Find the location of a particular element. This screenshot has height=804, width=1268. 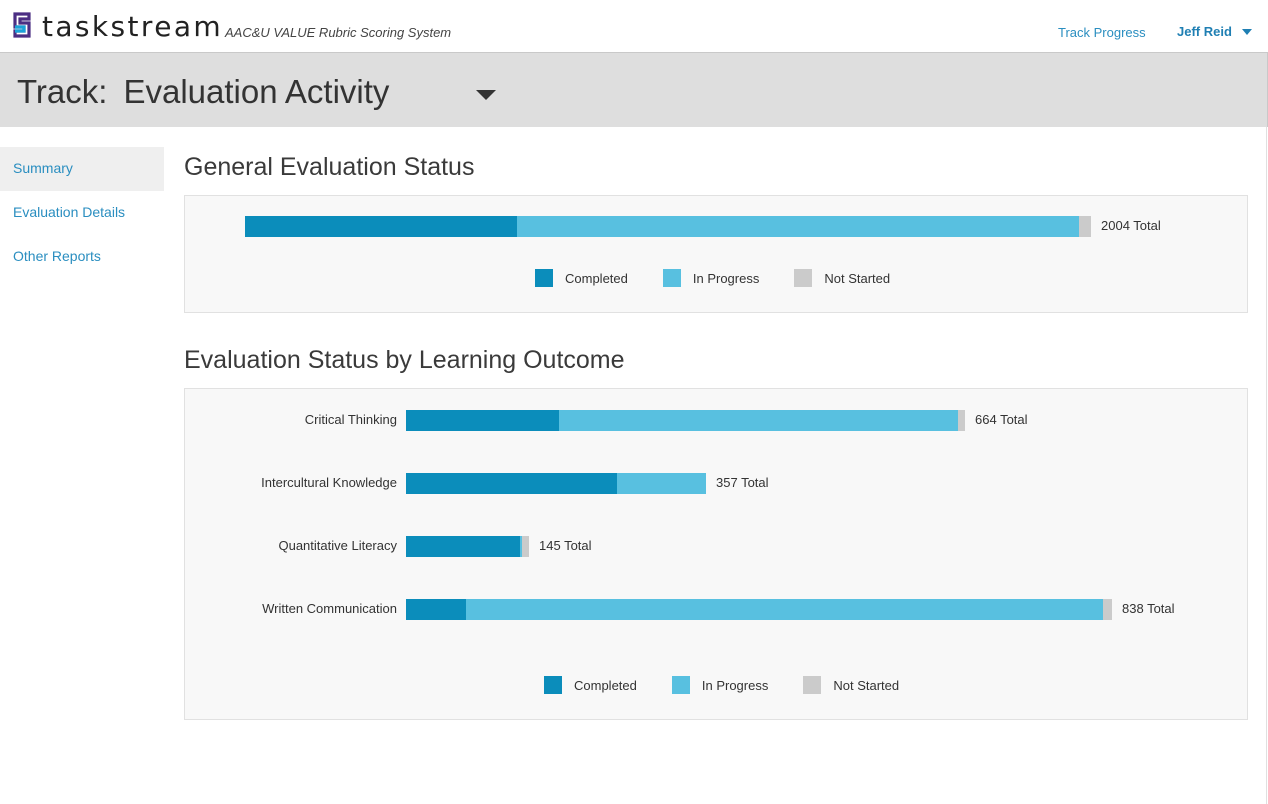

sidebar-item-evaluation-details: Evaluation Details is located at coordinates (82, 213).